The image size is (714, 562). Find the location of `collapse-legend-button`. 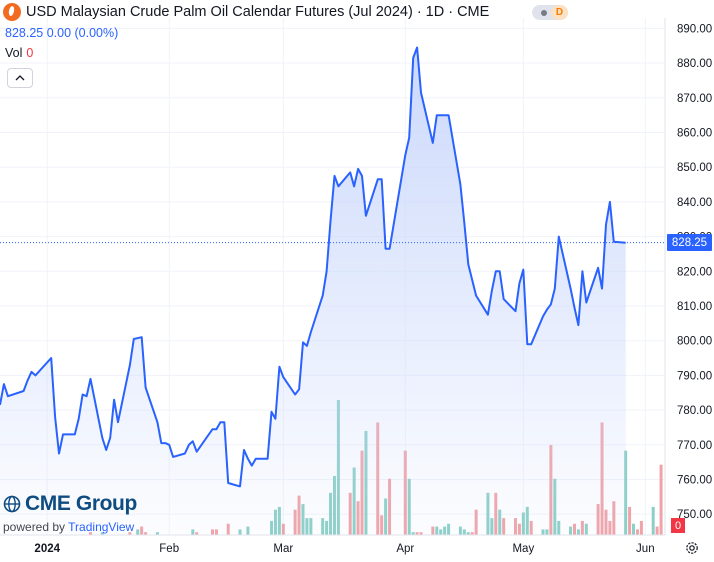

collapse-legend-button is located at coordinates (20, 78).